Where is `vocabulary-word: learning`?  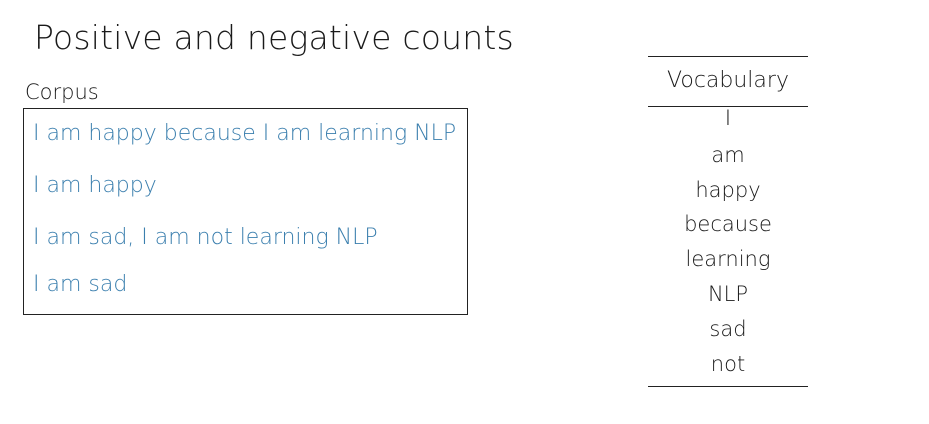
vocabulary-word: learning is located at coordinates (728, 259).